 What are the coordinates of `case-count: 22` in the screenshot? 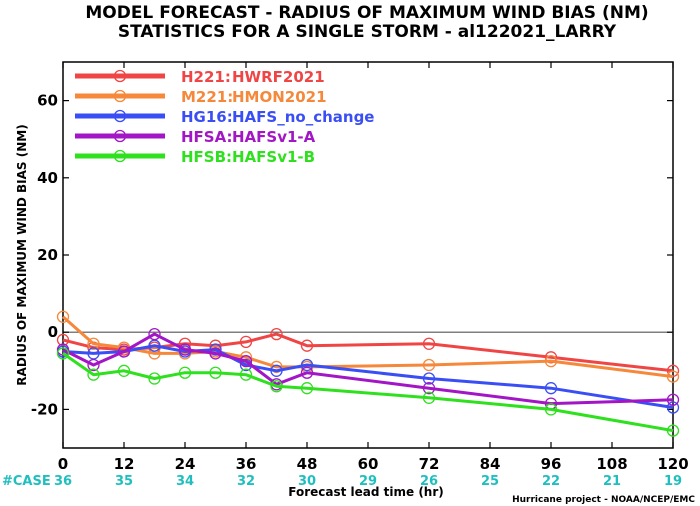 It's located at (551, 481).